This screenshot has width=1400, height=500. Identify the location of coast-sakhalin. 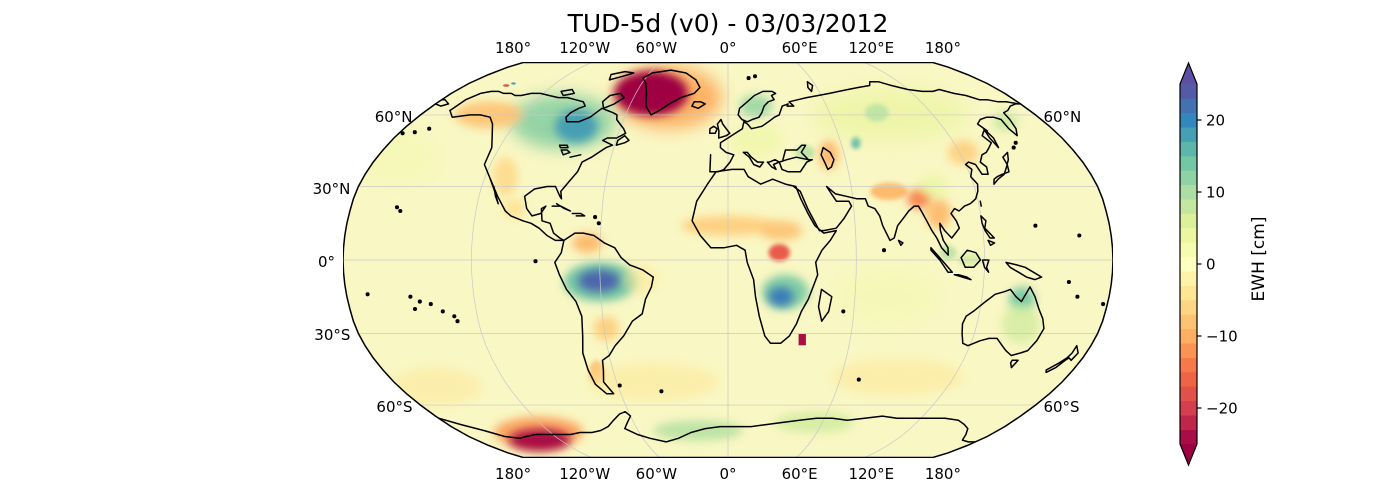
(991, 138).